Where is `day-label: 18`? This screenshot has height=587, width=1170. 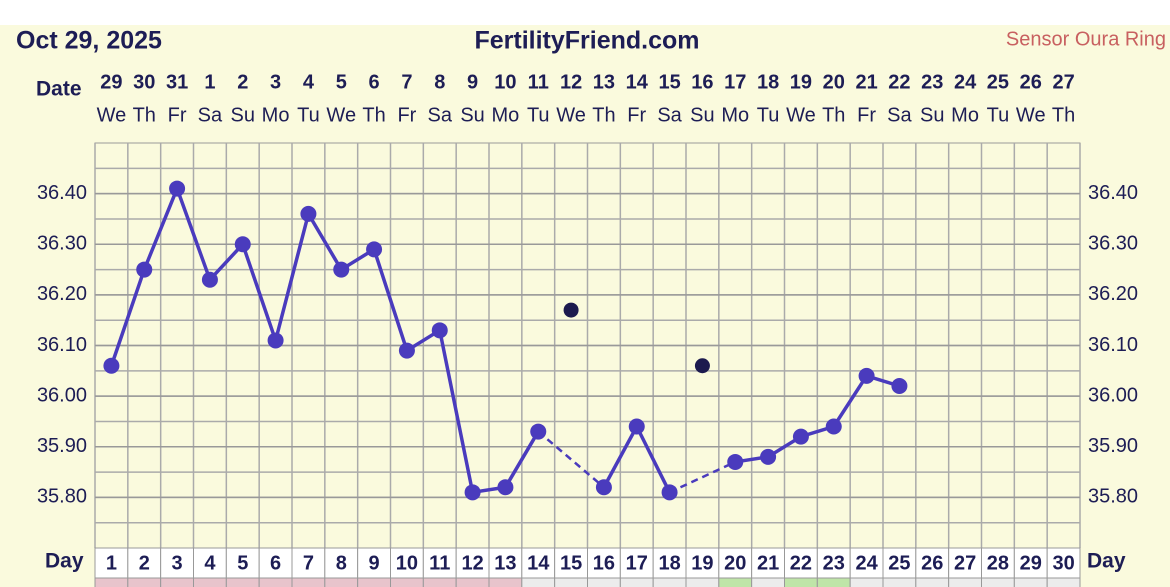
day-label: 18 is located at coordinates (669, 563).